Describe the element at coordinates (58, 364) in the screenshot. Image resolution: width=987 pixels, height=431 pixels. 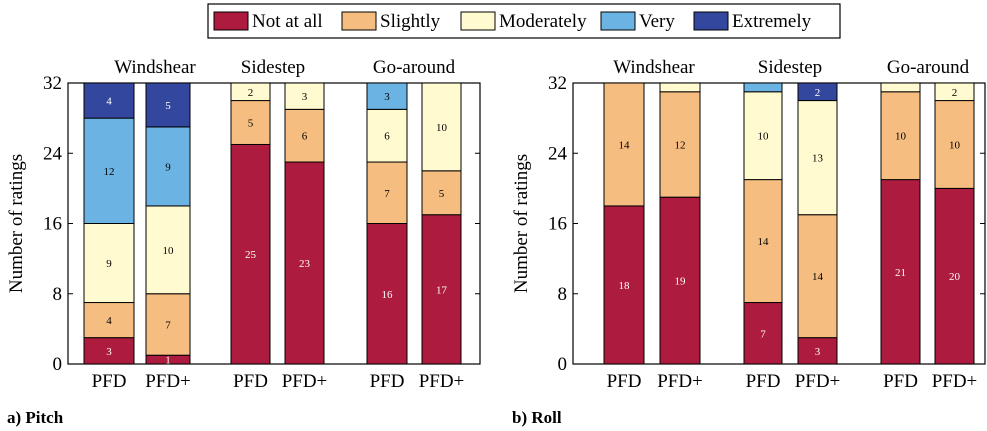
I see `y-tick-label: 0` at that location.